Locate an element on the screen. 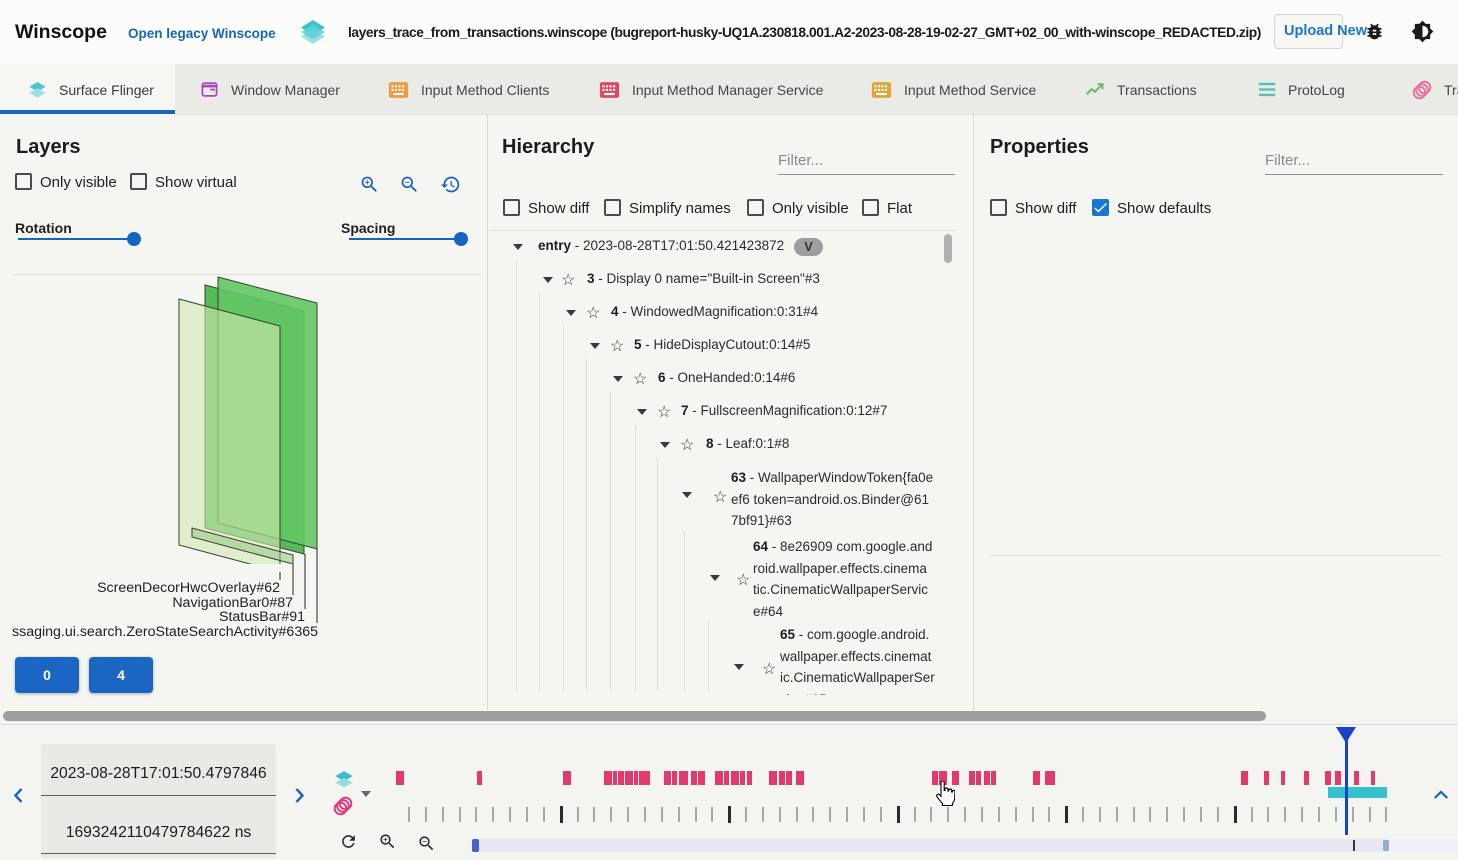 The height and width of the screenshot is (860, 1458). svg-text: ScreenDecorHwcOverlay#62 is located at coordinates (188, 588).